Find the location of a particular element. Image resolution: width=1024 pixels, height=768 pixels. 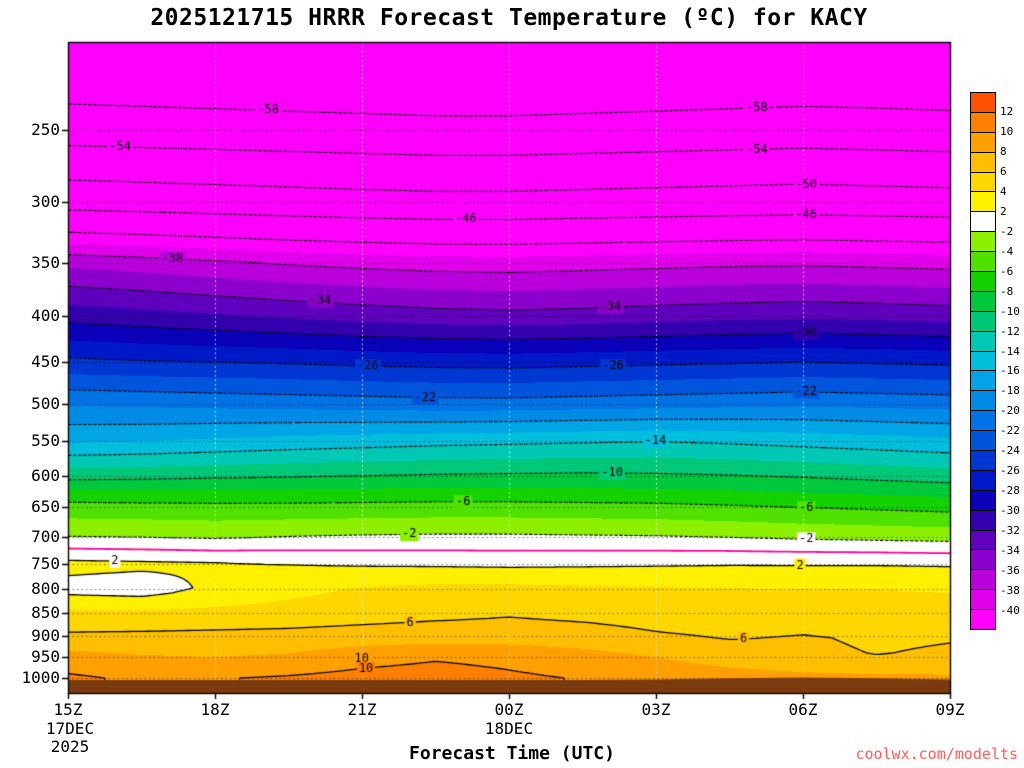

colorbar-label-2: 2 is located at coordinates (1003, 212).